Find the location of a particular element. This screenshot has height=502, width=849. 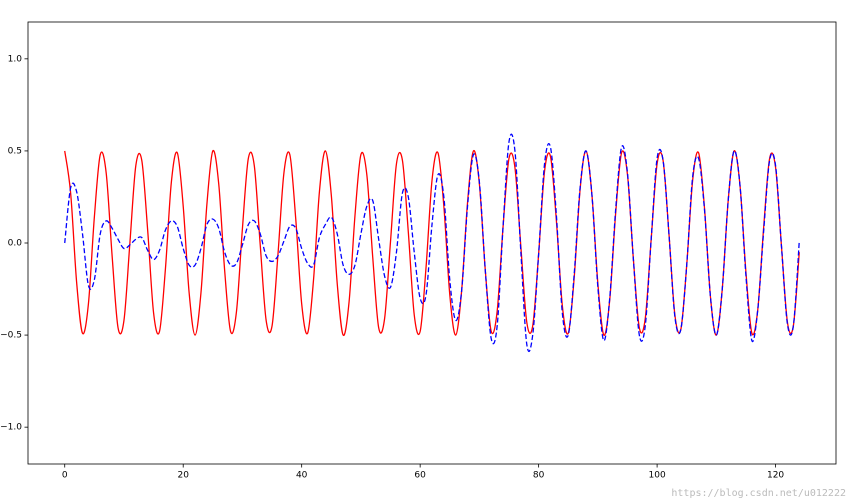

watermark: https://blog.csdn.net/u012222 is located at coordinates (758, 493).